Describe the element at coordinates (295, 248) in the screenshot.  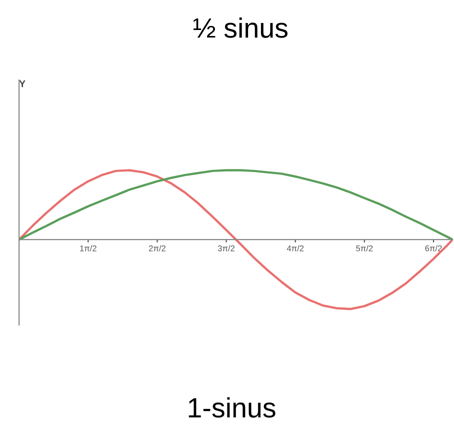
I see `x-tick-label: 4π/2` at that location.